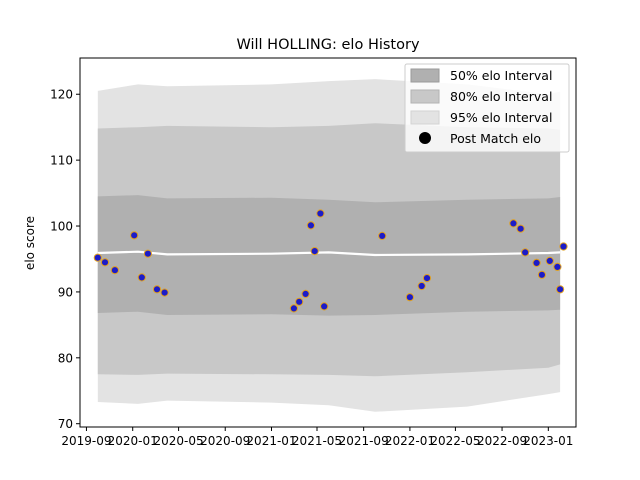  I want to click on x-tick-label: 2022-09, so click(502, 441).